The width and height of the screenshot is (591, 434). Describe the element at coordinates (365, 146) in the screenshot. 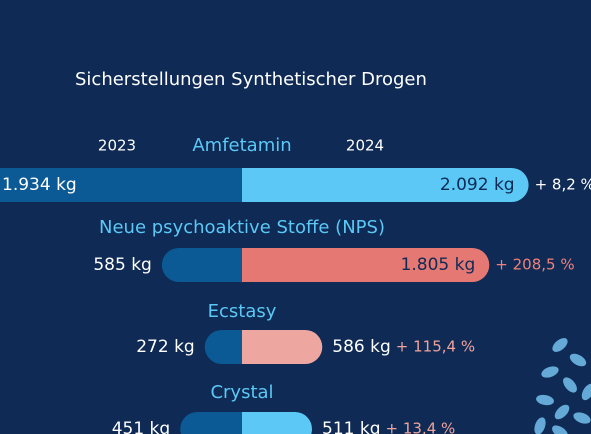

I see `legend-entry: 2024` at that location.